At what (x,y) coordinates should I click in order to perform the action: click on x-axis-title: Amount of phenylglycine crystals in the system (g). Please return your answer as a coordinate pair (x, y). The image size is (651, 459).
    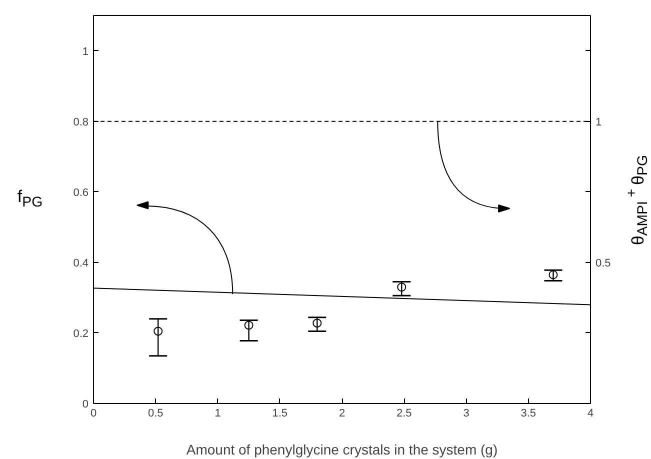
    Looking at the image, I should click on (342, 450).